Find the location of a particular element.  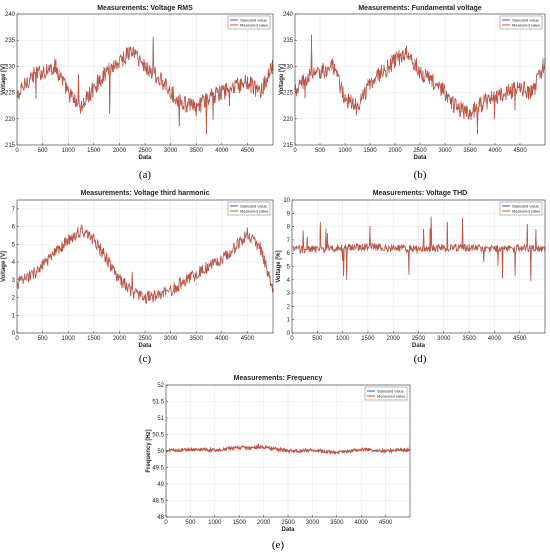

y-tick-label: 2 is located at coordinates (289, 307).